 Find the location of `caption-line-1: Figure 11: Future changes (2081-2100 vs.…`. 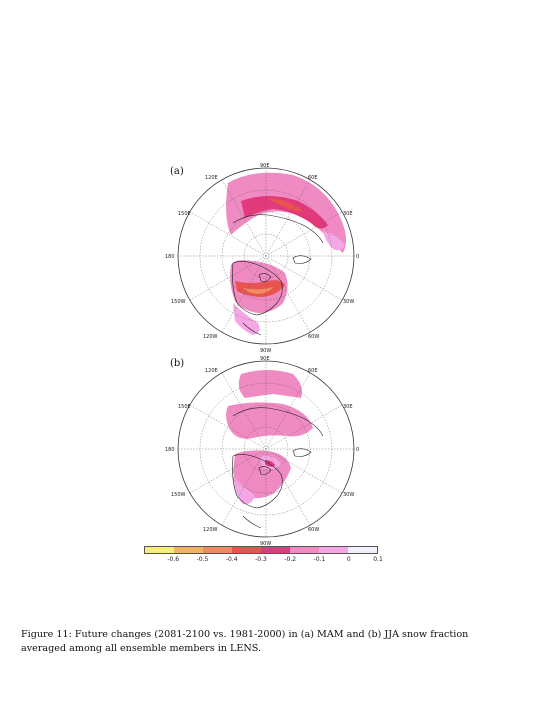

caption-line-1: Figure 11: Future changes (2081-2100 vs.… is located at coordinates (245, 634).